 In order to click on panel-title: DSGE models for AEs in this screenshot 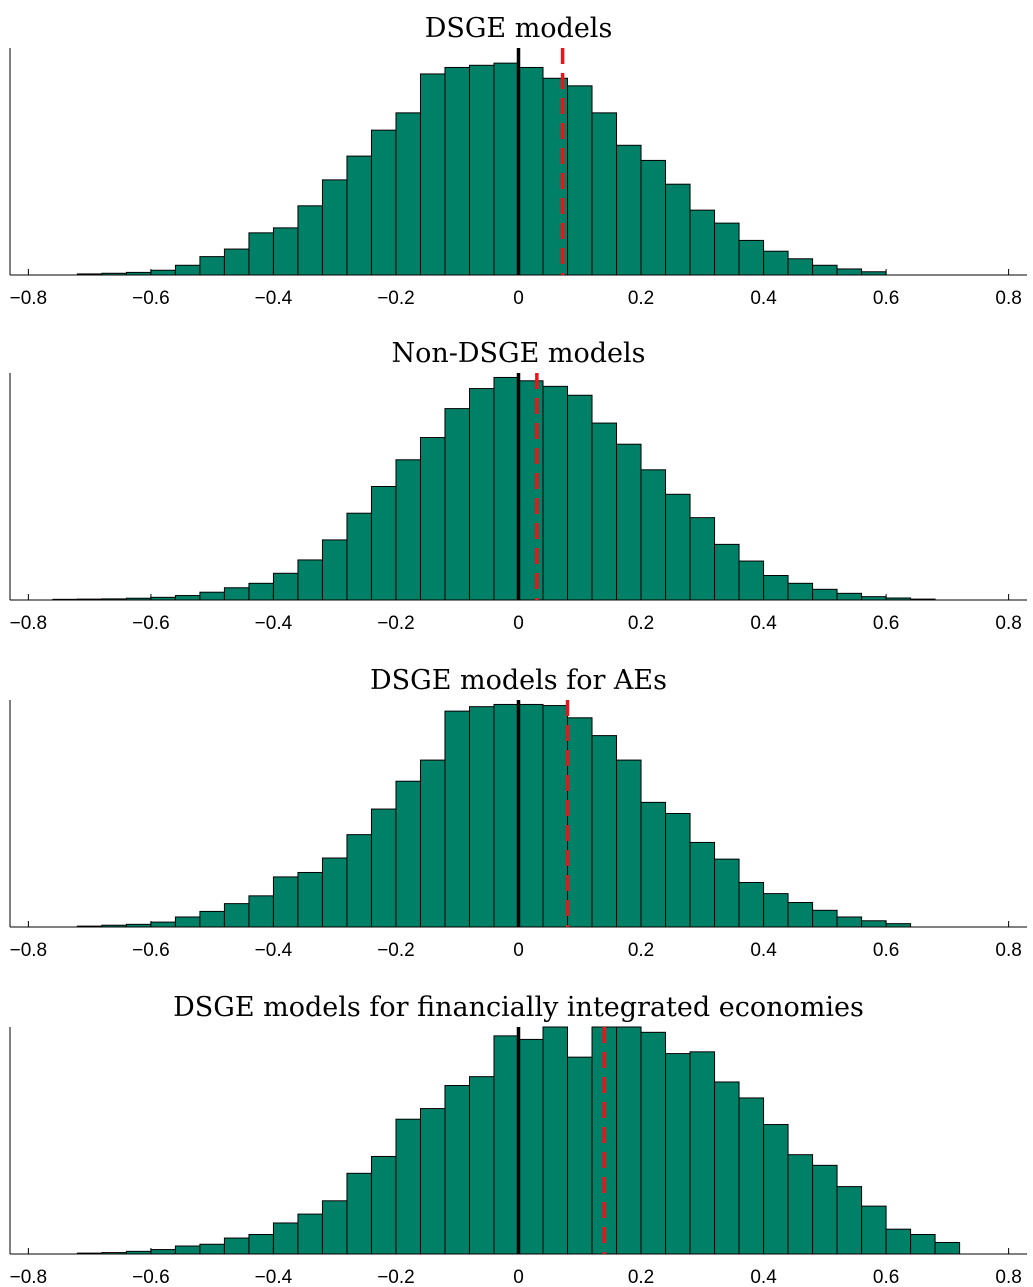, I will do `click(518, 680)`.